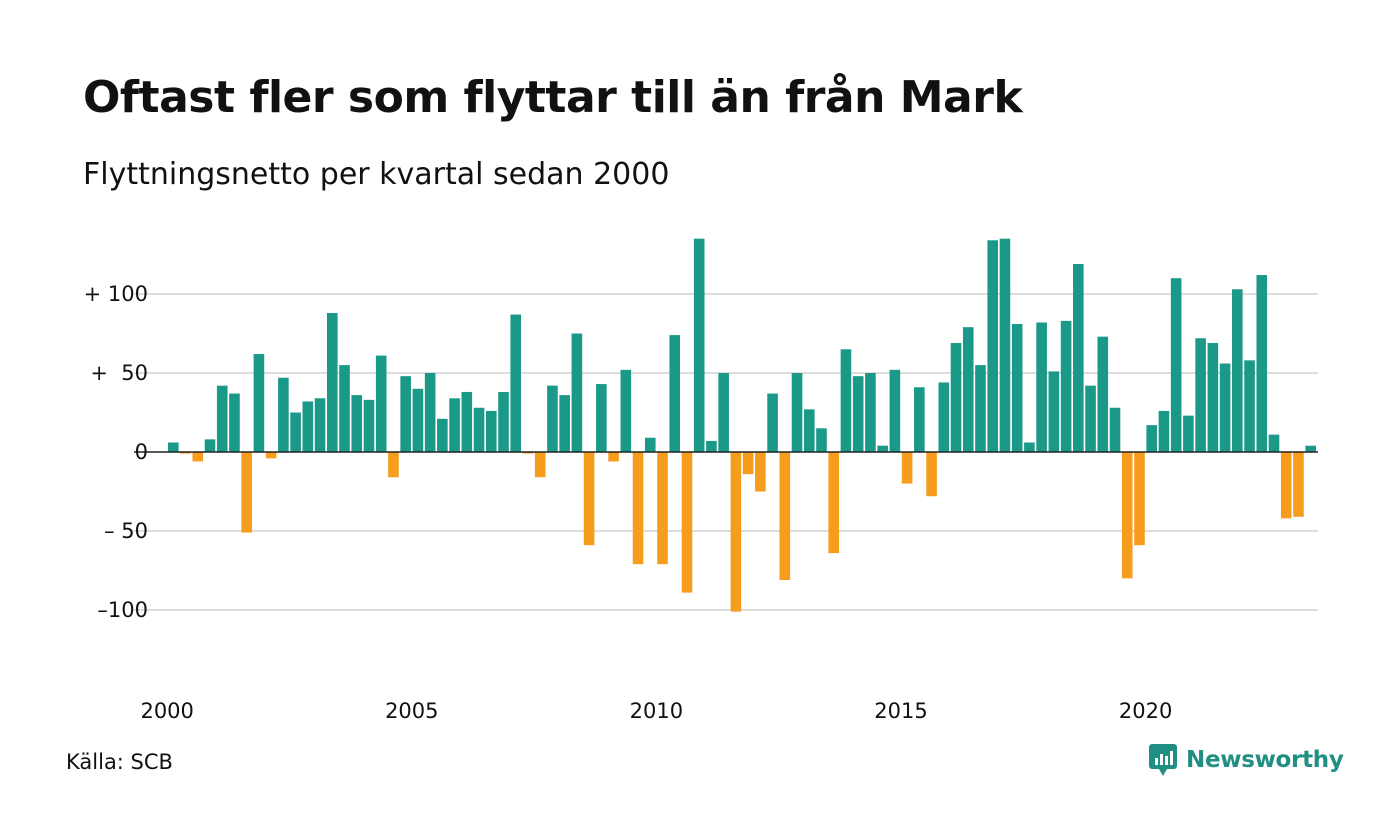 The image size is (1400, 840). What do you see at coordinates (411, 711) in the screenshot?
I see `x-tick-label: 2005` at bounding box center [411, 711].